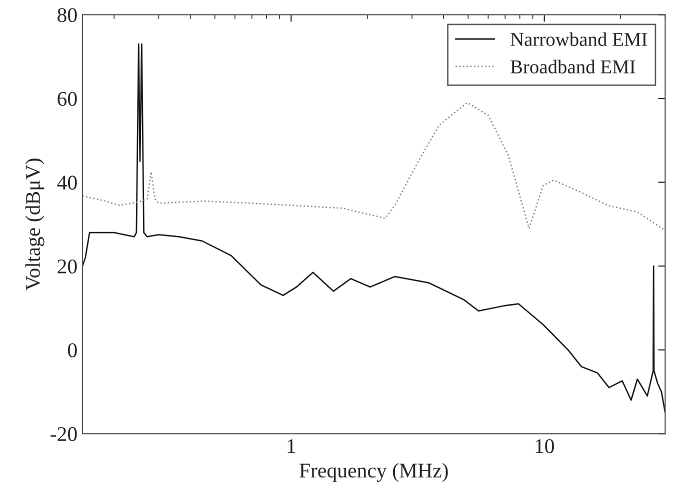  What do you see at coordinates (67, 15) in the screenshot?
I see `y-tick-label: 80` at bounding box center [67, 15].